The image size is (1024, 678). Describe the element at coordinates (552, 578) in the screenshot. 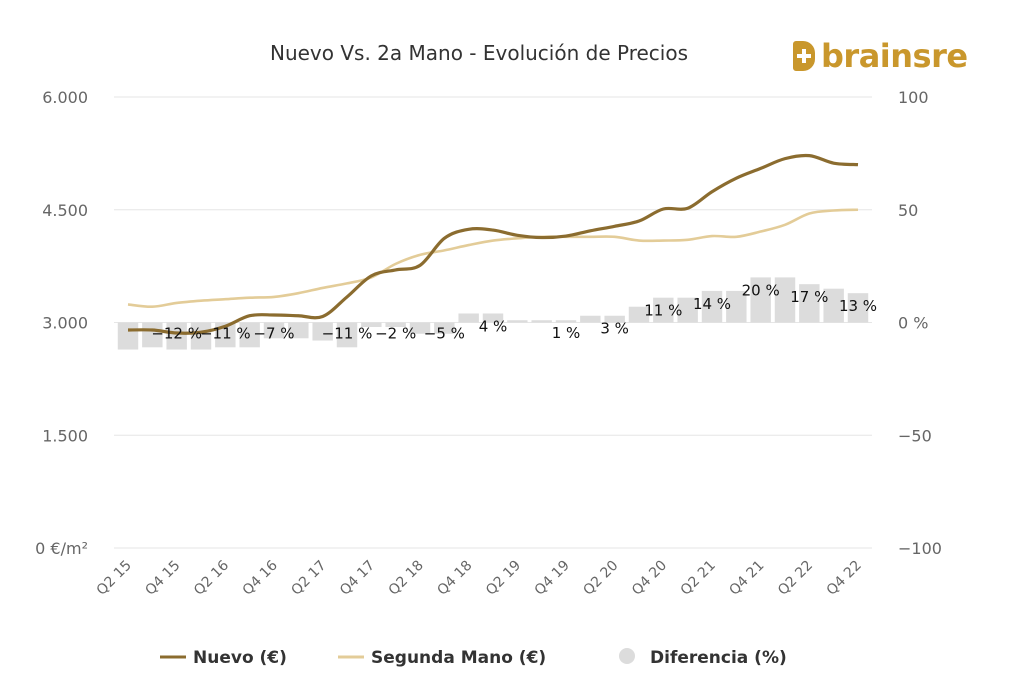

I see `x-tick-label: Q4 19` at that location.